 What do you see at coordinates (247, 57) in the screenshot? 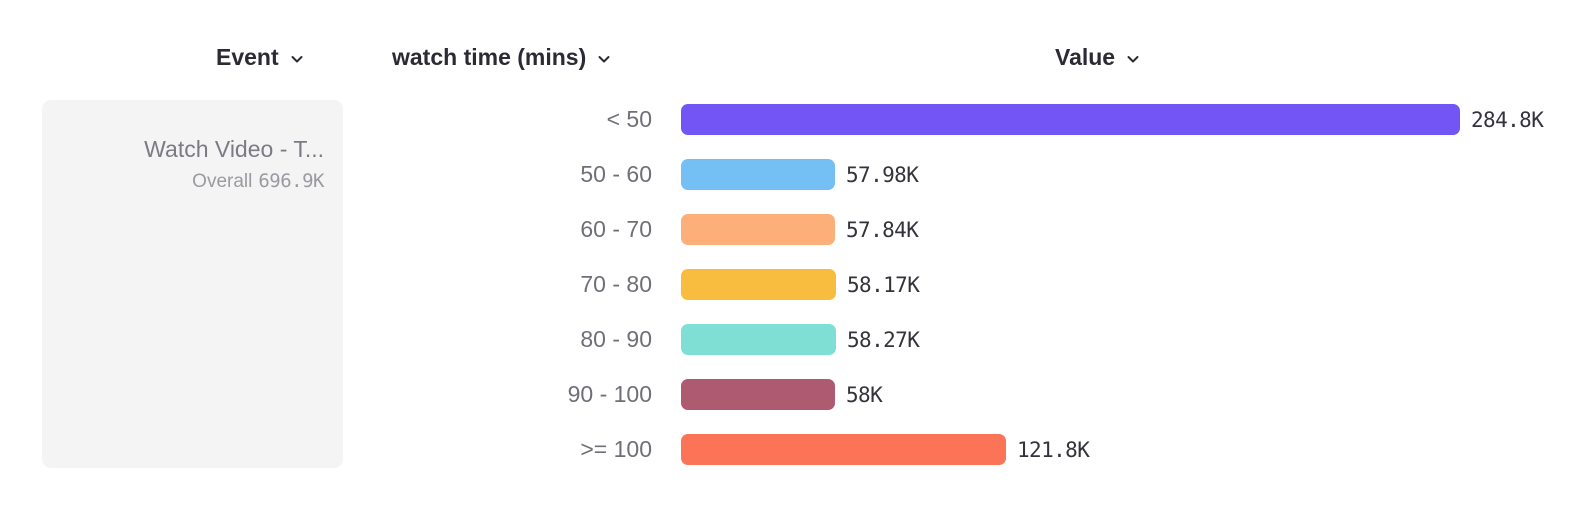
I see `column-header-event-label: Event` at bounding box center [247, 57].